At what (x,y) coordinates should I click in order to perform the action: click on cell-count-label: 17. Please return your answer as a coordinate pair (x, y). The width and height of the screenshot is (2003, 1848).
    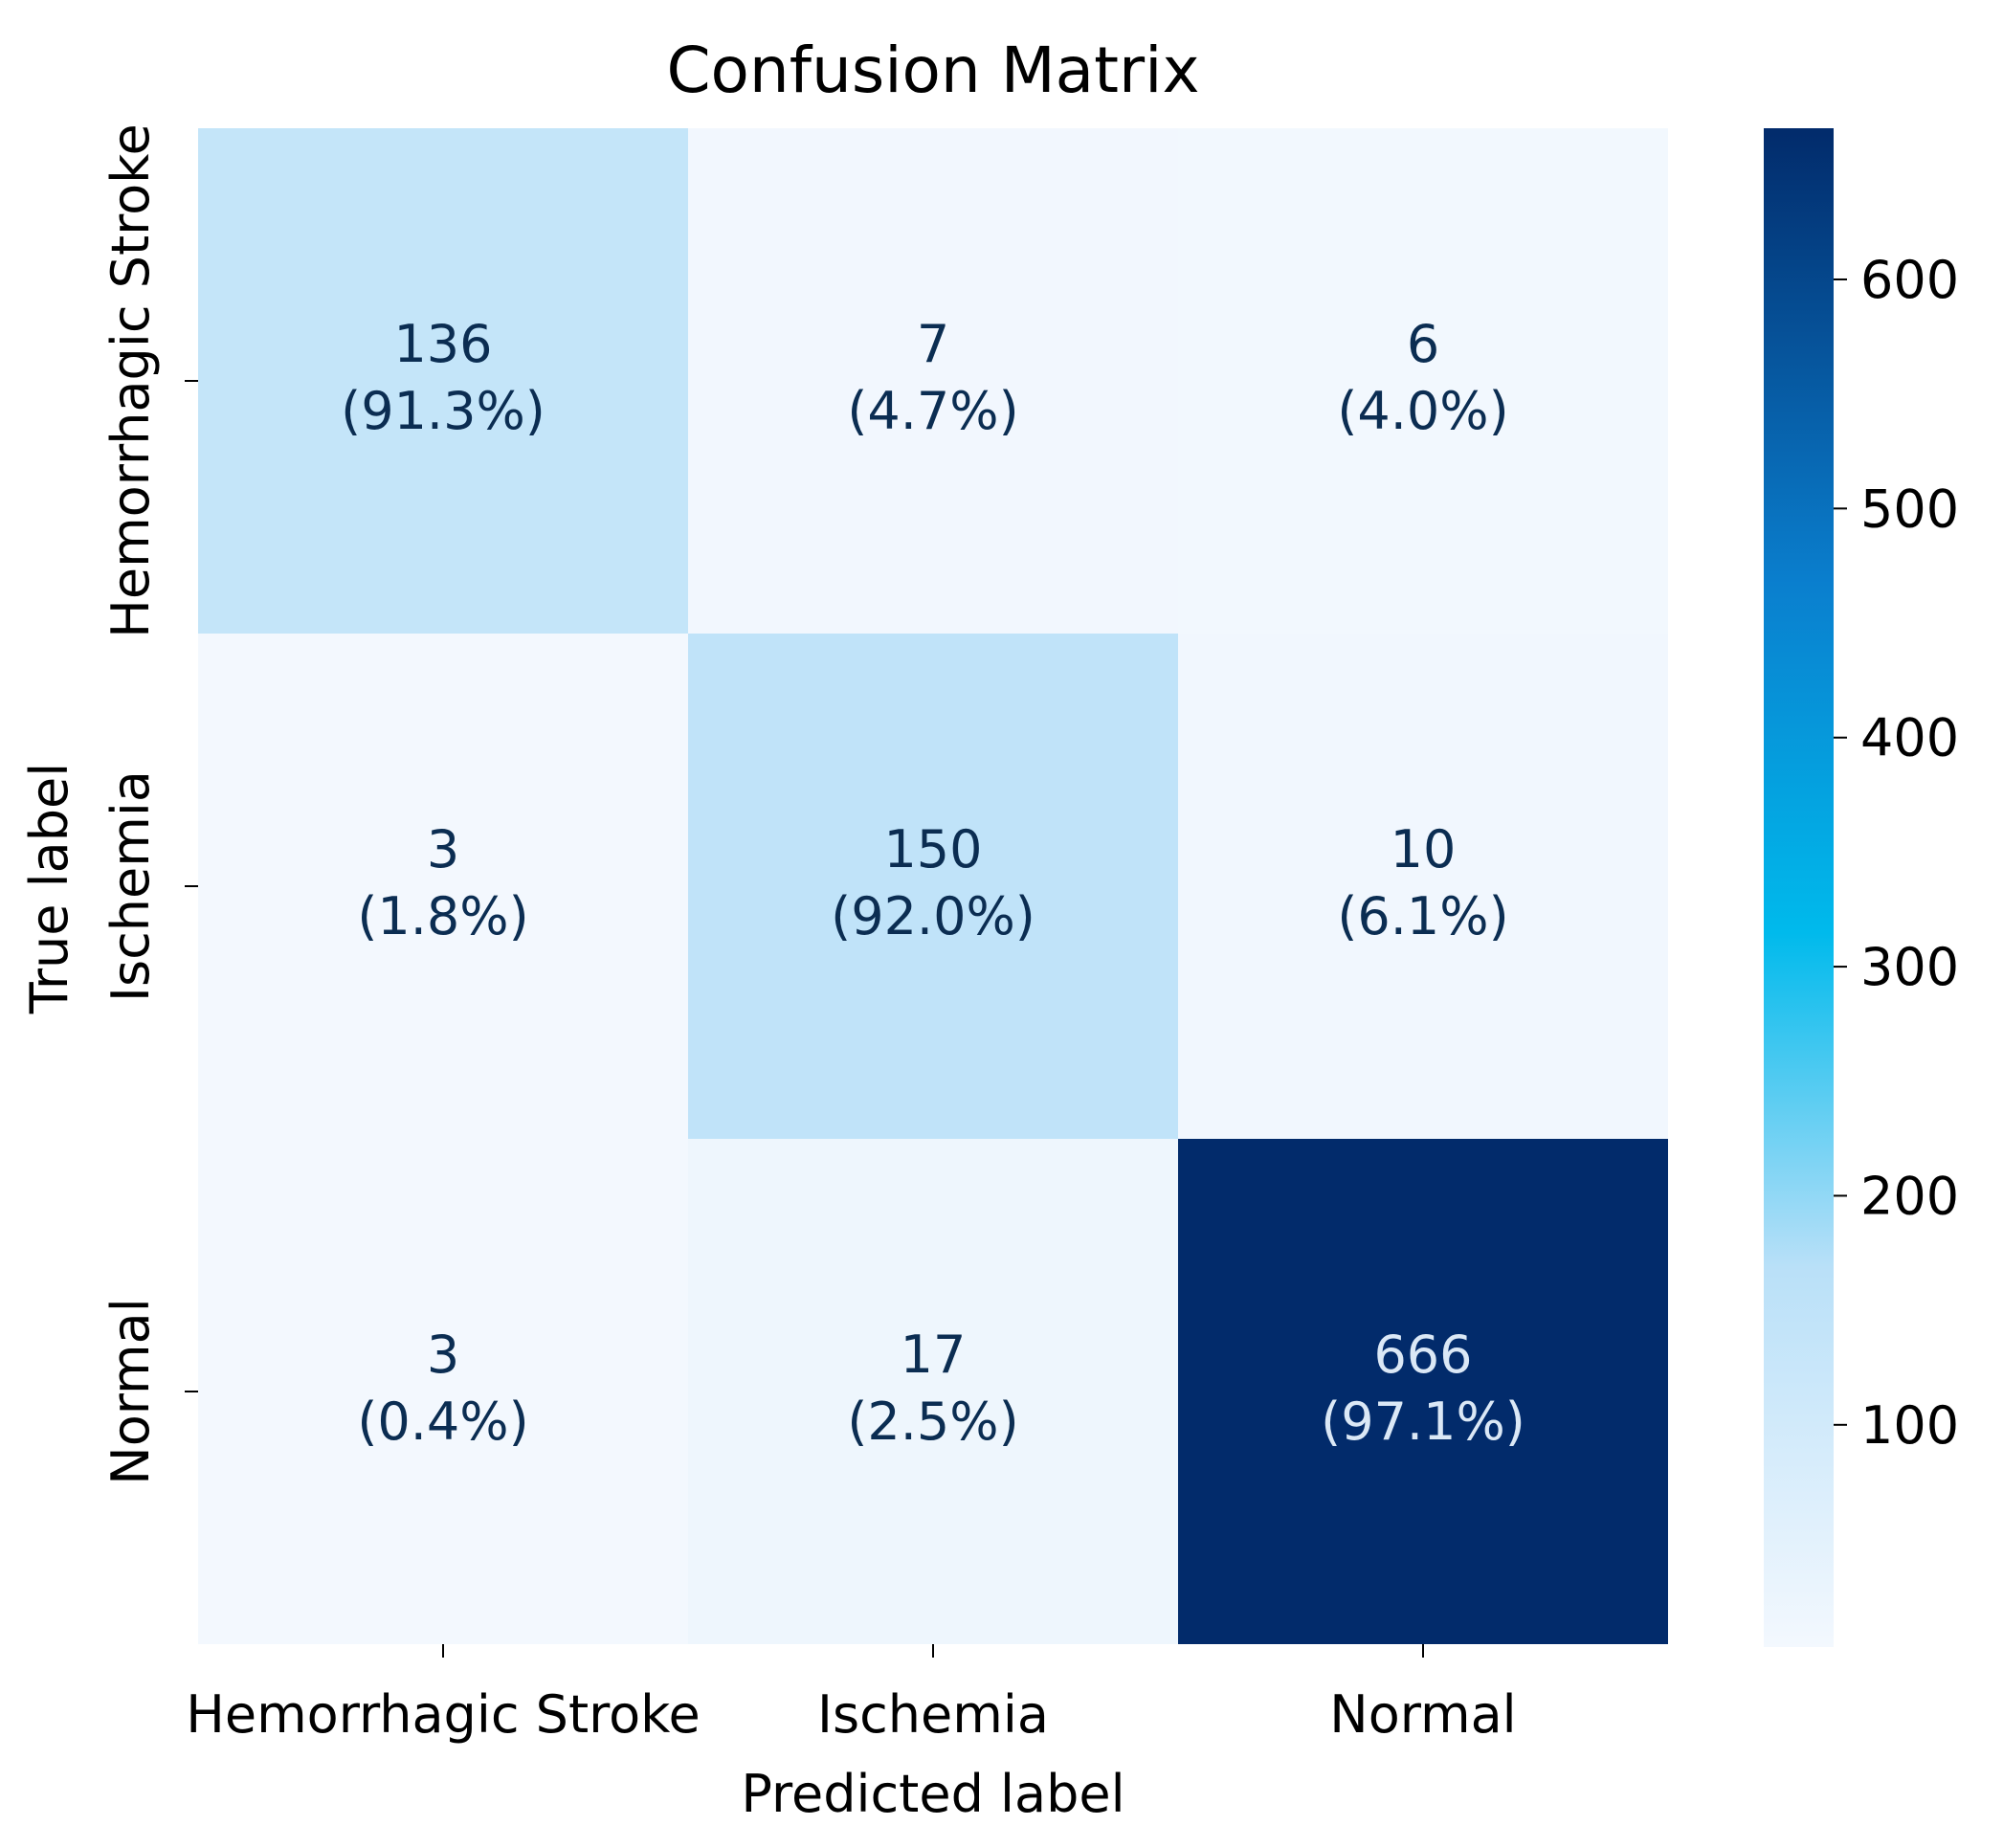
    Looking at the image, I should click on (934, 1355).